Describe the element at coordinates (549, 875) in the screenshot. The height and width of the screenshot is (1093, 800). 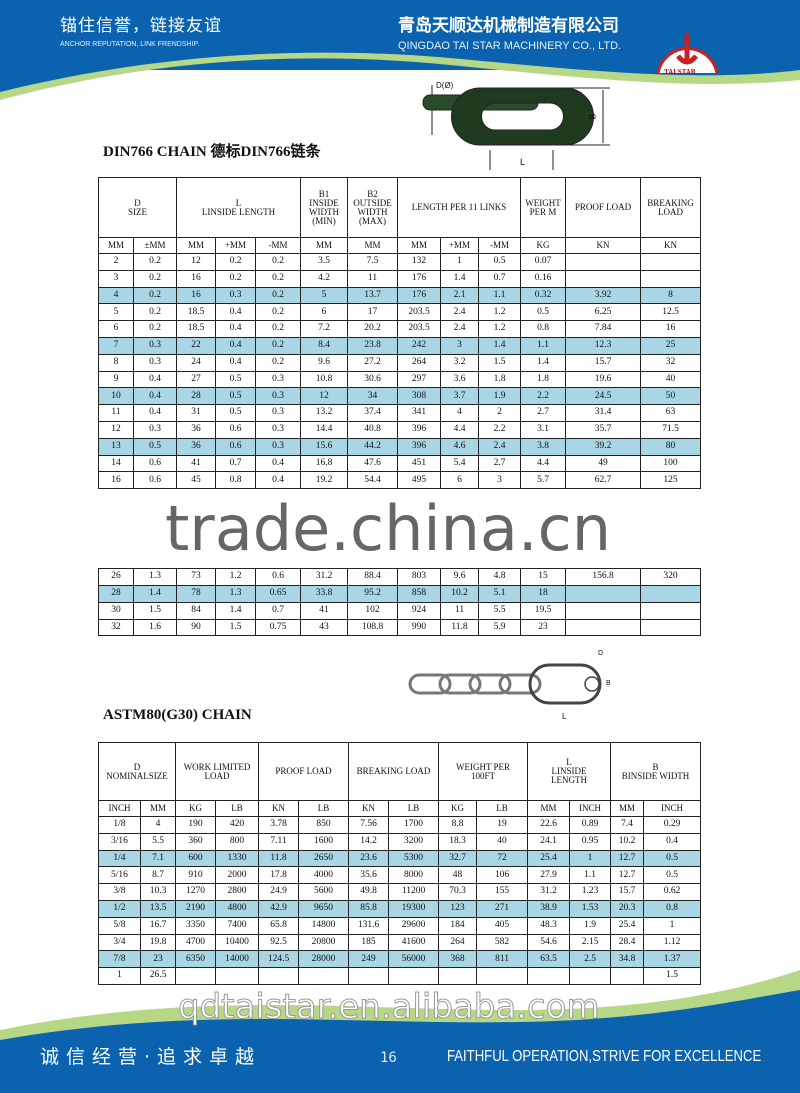
I see `table-cell: 27.9` at that location.